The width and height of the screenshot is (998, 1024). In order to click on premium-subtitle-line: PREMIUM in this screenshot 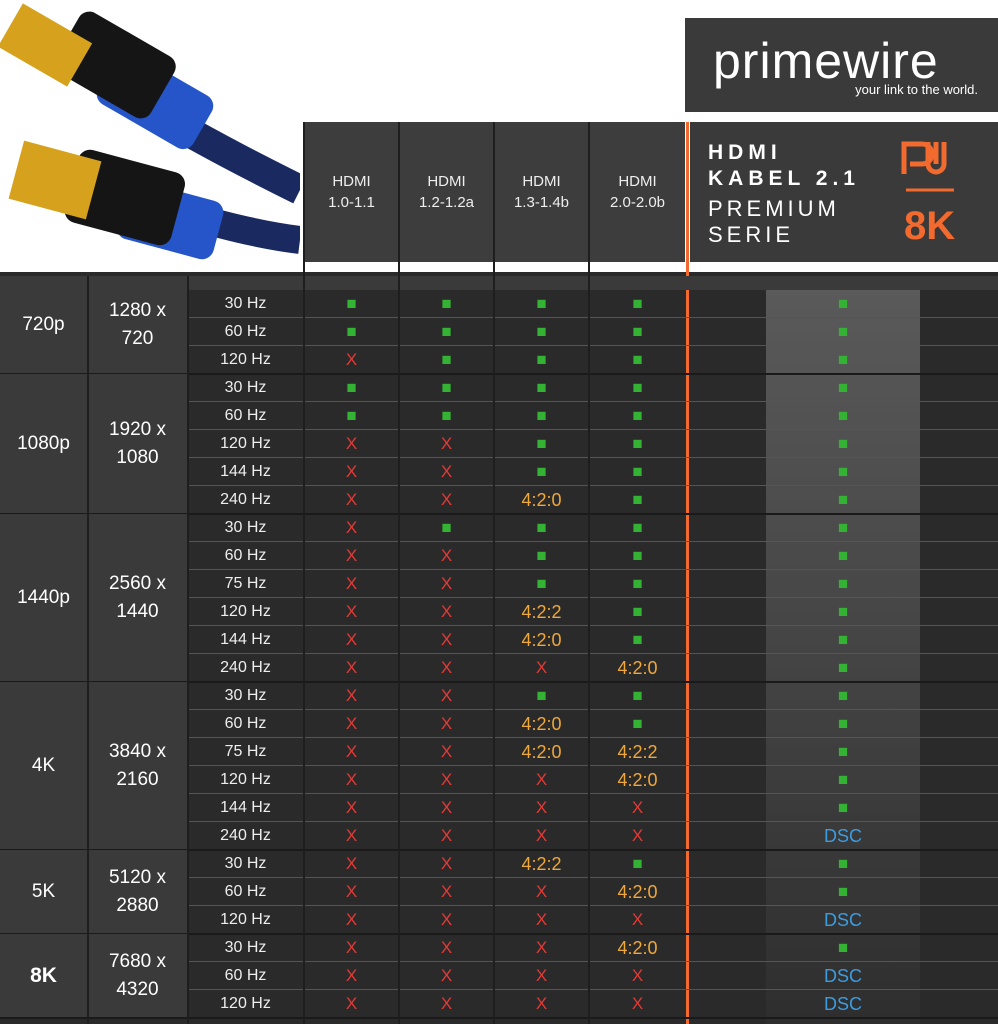, I will do `click(774, 208)`.